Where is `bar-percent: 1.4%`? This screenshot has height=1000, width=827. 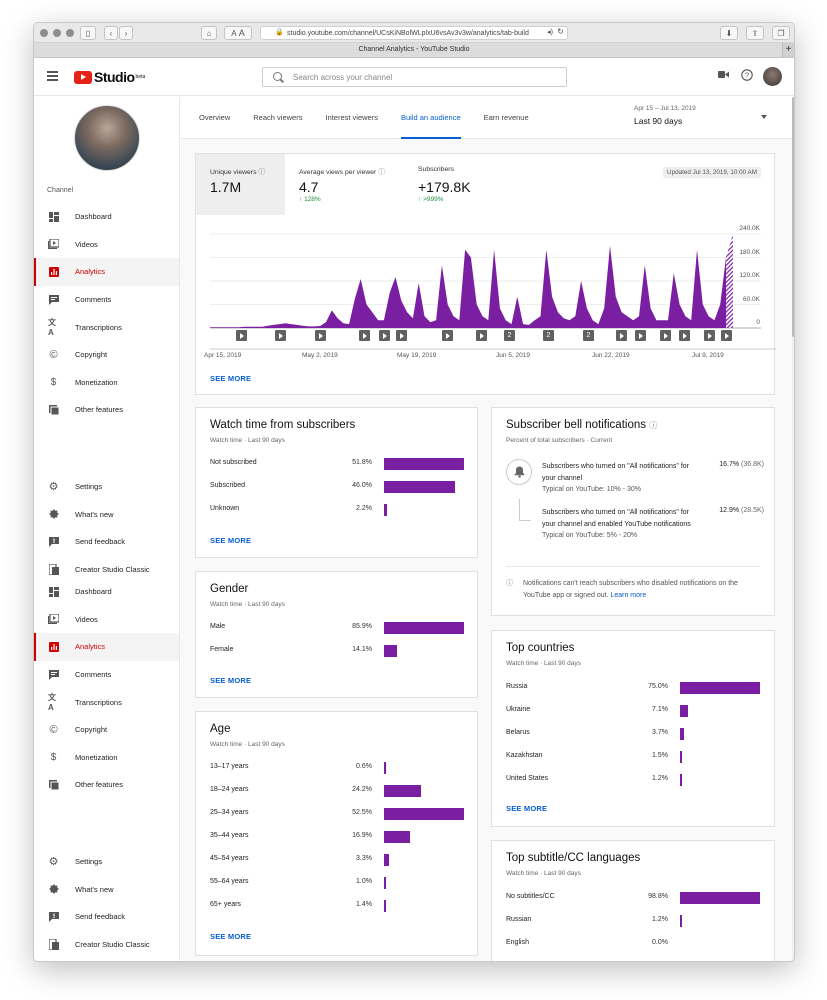
bar-percent: 1.4% is located at coordinates (364, 904).